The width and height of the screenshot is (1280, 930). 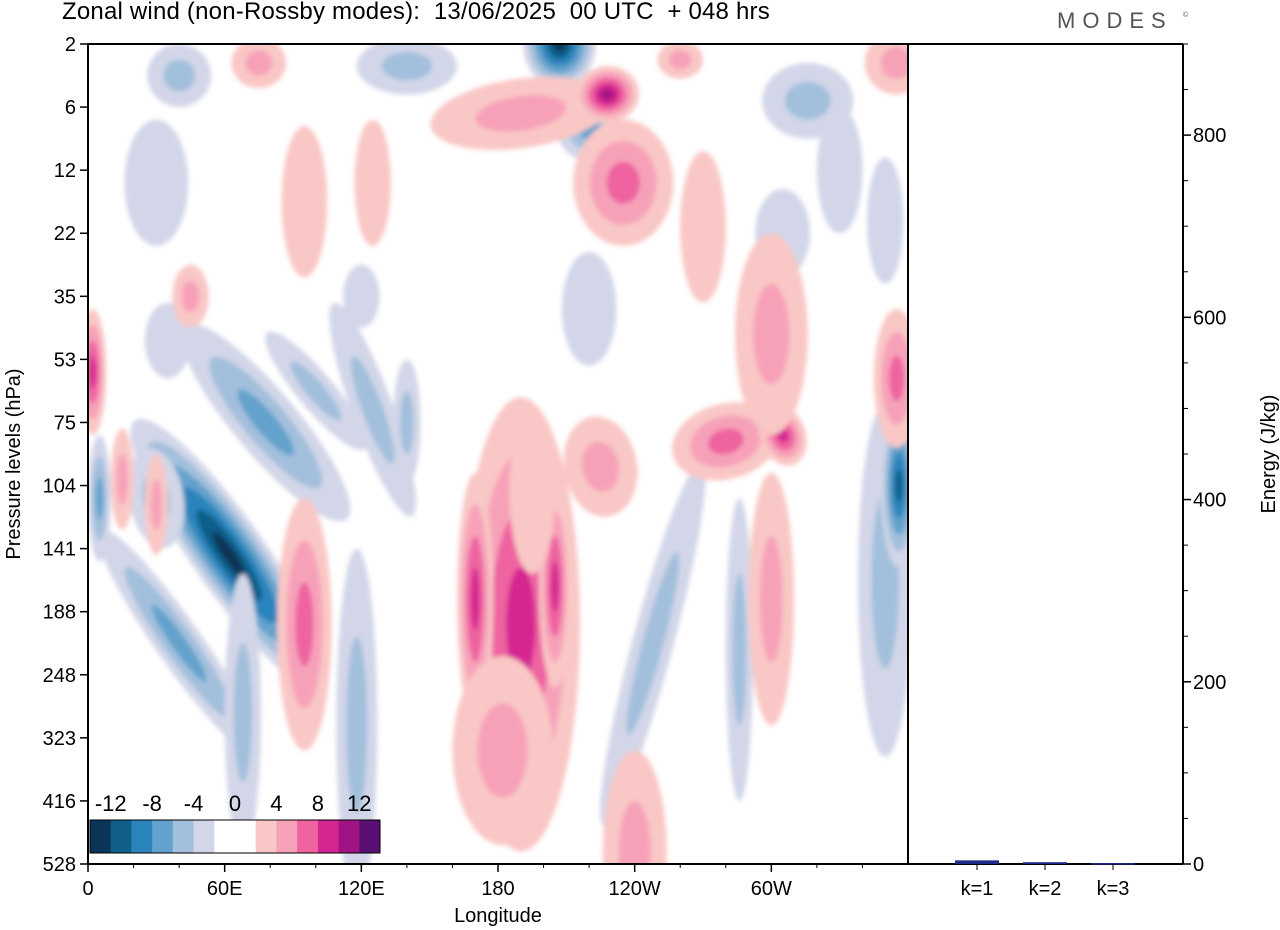 What do you see at coordinates (1198, 865) in the screenshot?
I see `energy-tick-label: 0` at bounding box center [1198, 865].